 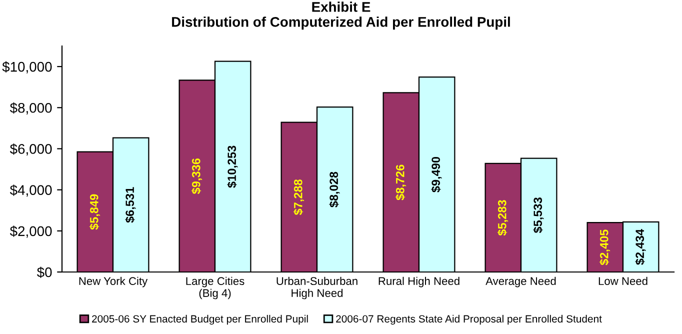 I want to click on x-tick-label: New York City, so click(x=113, y=282).